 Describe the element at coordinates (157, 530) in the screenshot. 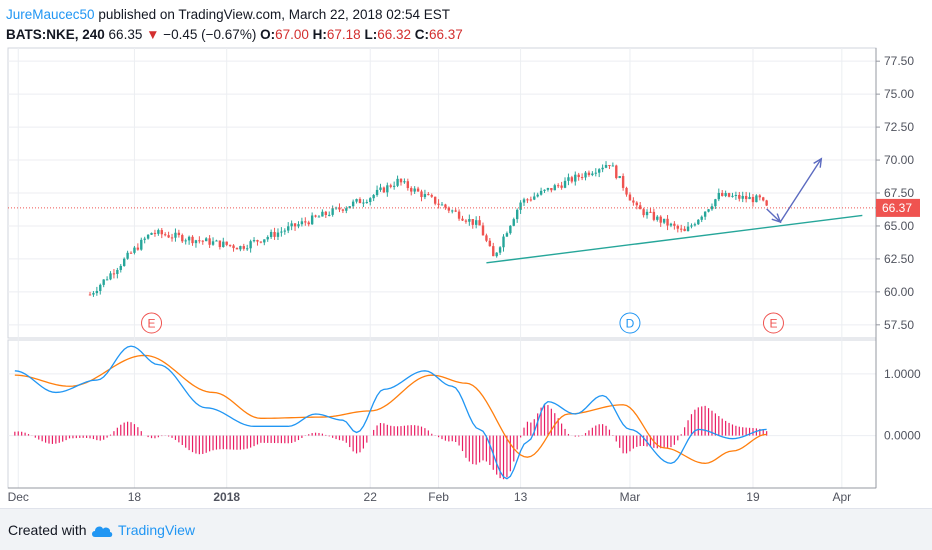

I see `tradingview-brand: TradingView` at that location.